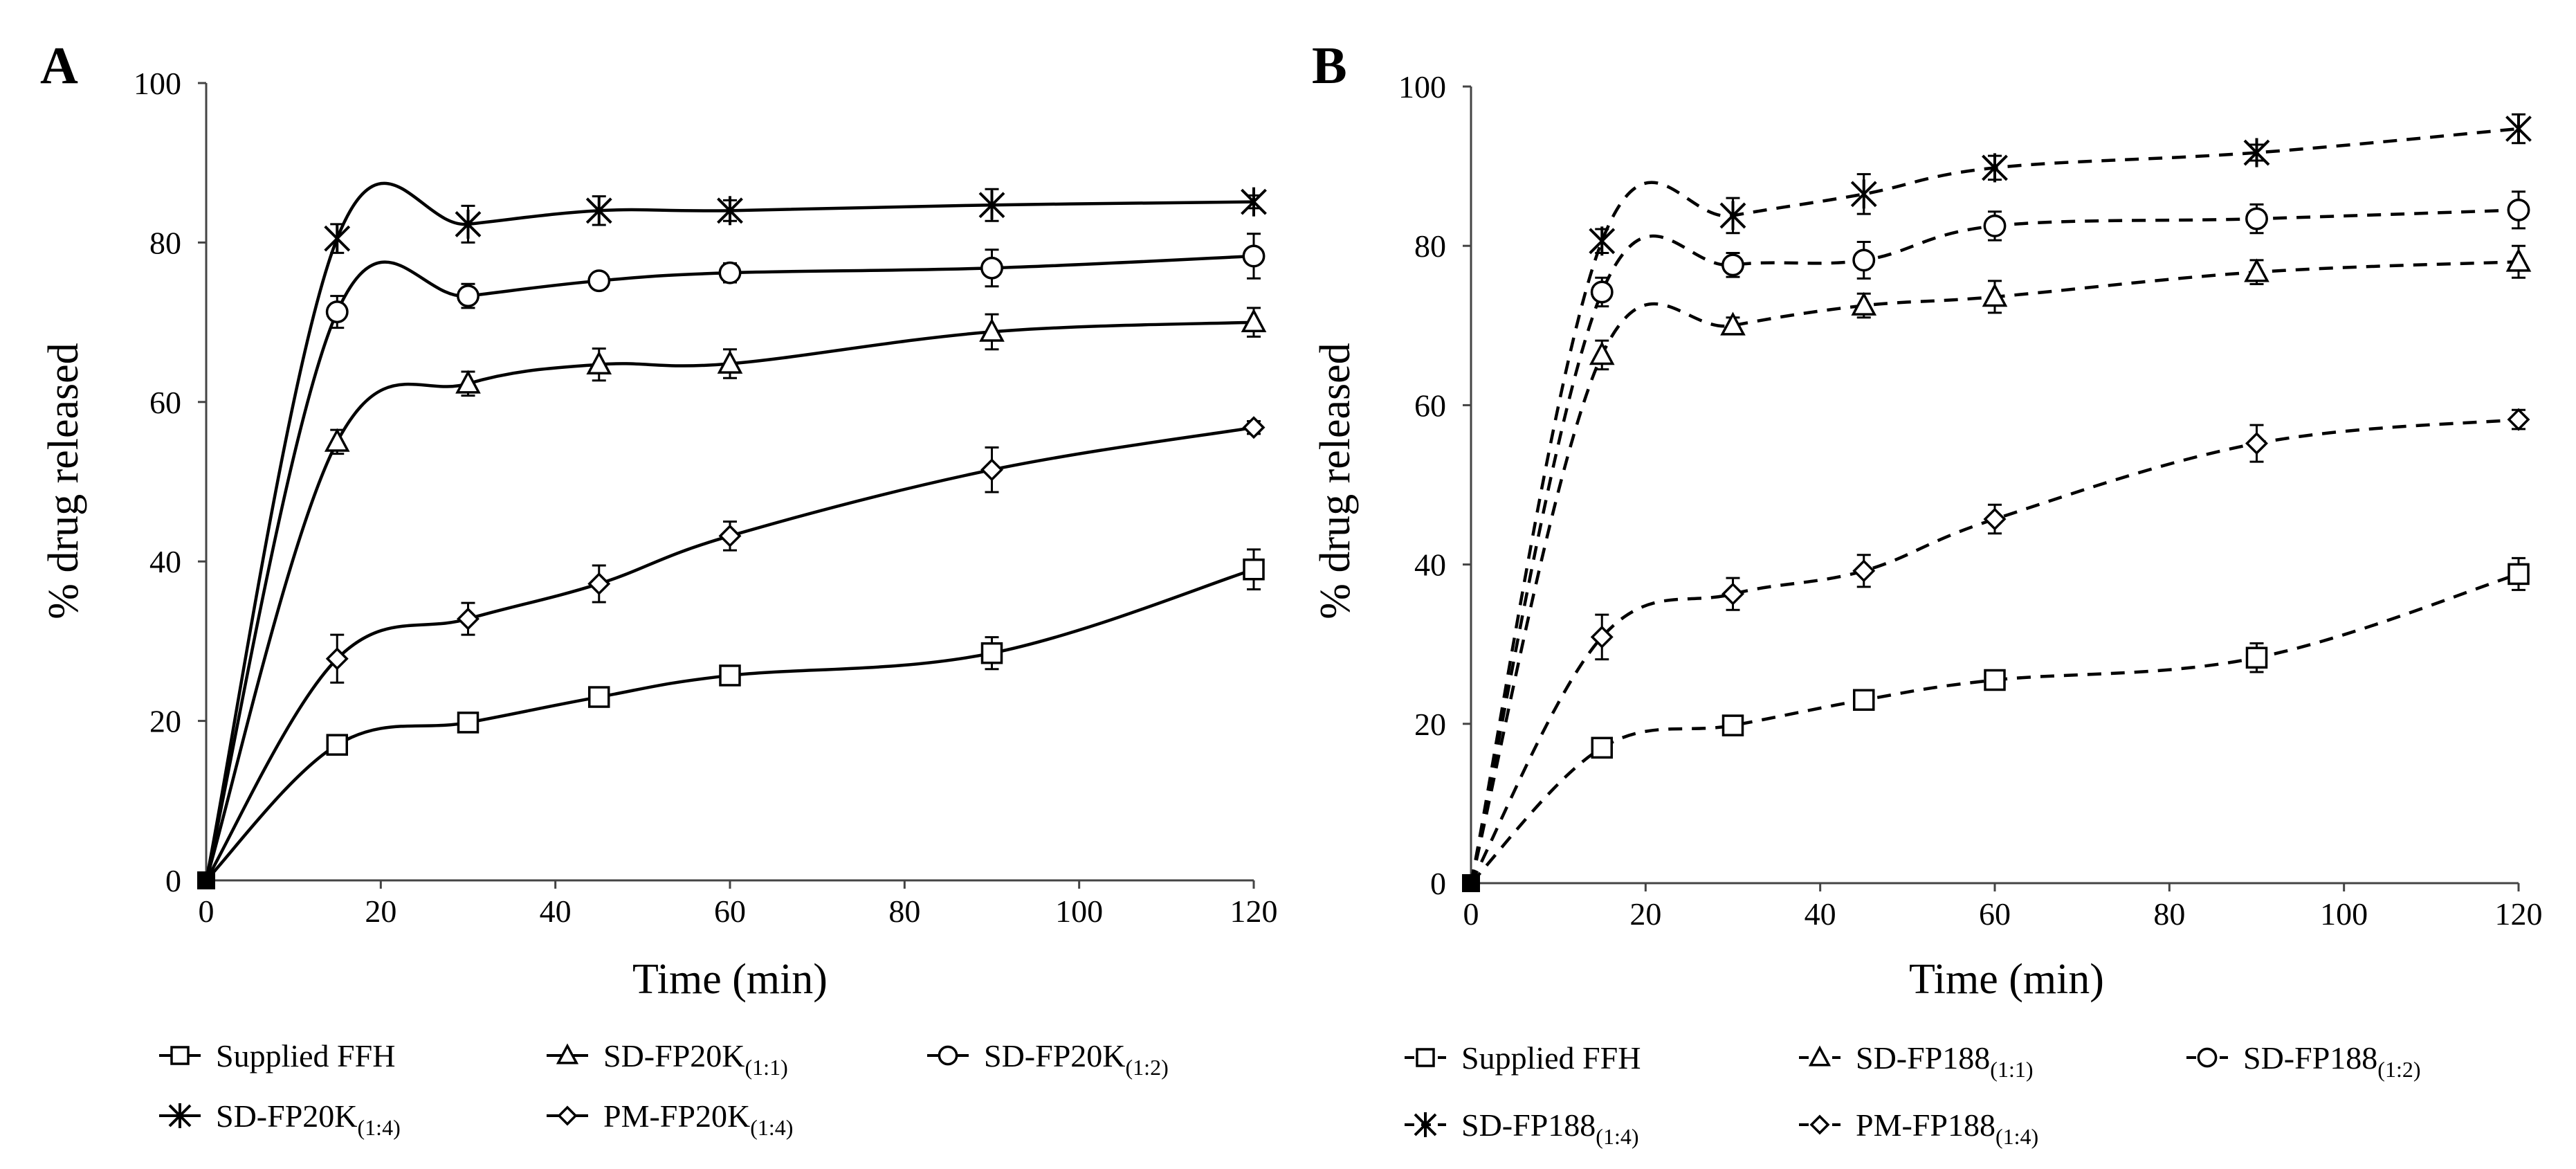 Image resolution: width=2576 pixels, height=1169 pixels. Describe the element at coordinates (1471, 914) in the screenshot. I see `x-tick-label: 0` at that location.